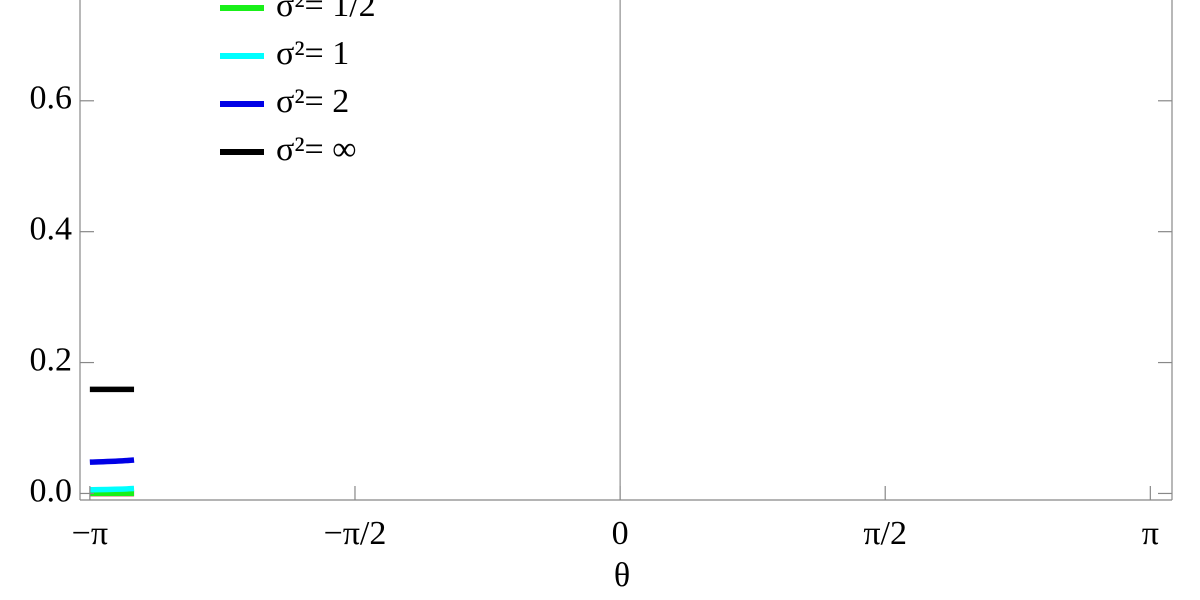 This screenshot has height=600, width=1200. I want to click on legend-label: σ²= 1, so click(312, 53).